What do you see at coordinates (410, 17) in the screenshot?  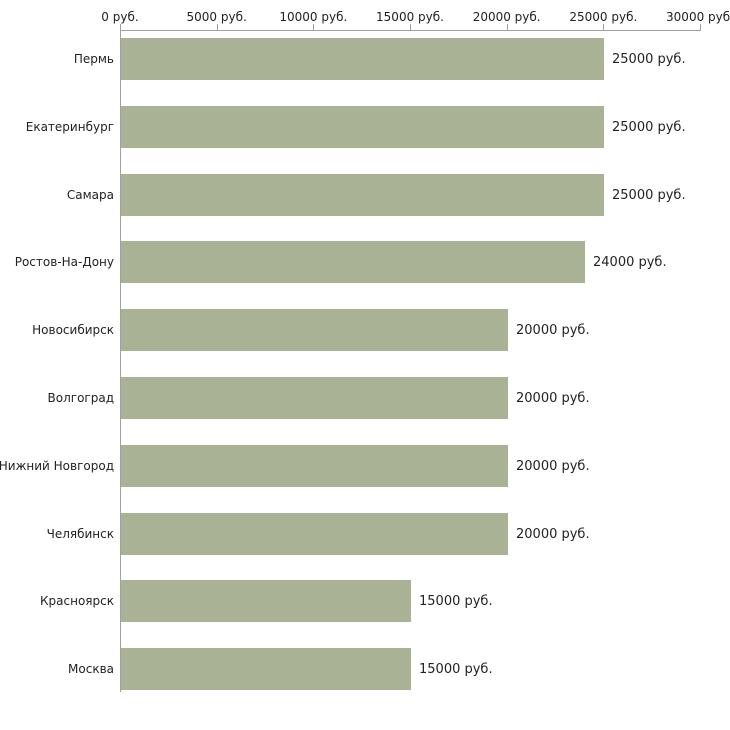 I see `x-axis-tick-label: 15000 руб.` at bounding box center [410, 17].